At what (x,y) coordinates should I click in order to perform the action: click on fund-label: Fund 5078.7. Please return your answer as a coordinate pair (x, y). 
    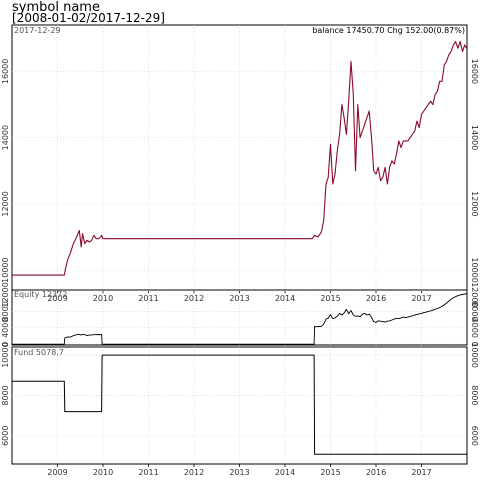
    Looking at the image, I should click on (39, 352).